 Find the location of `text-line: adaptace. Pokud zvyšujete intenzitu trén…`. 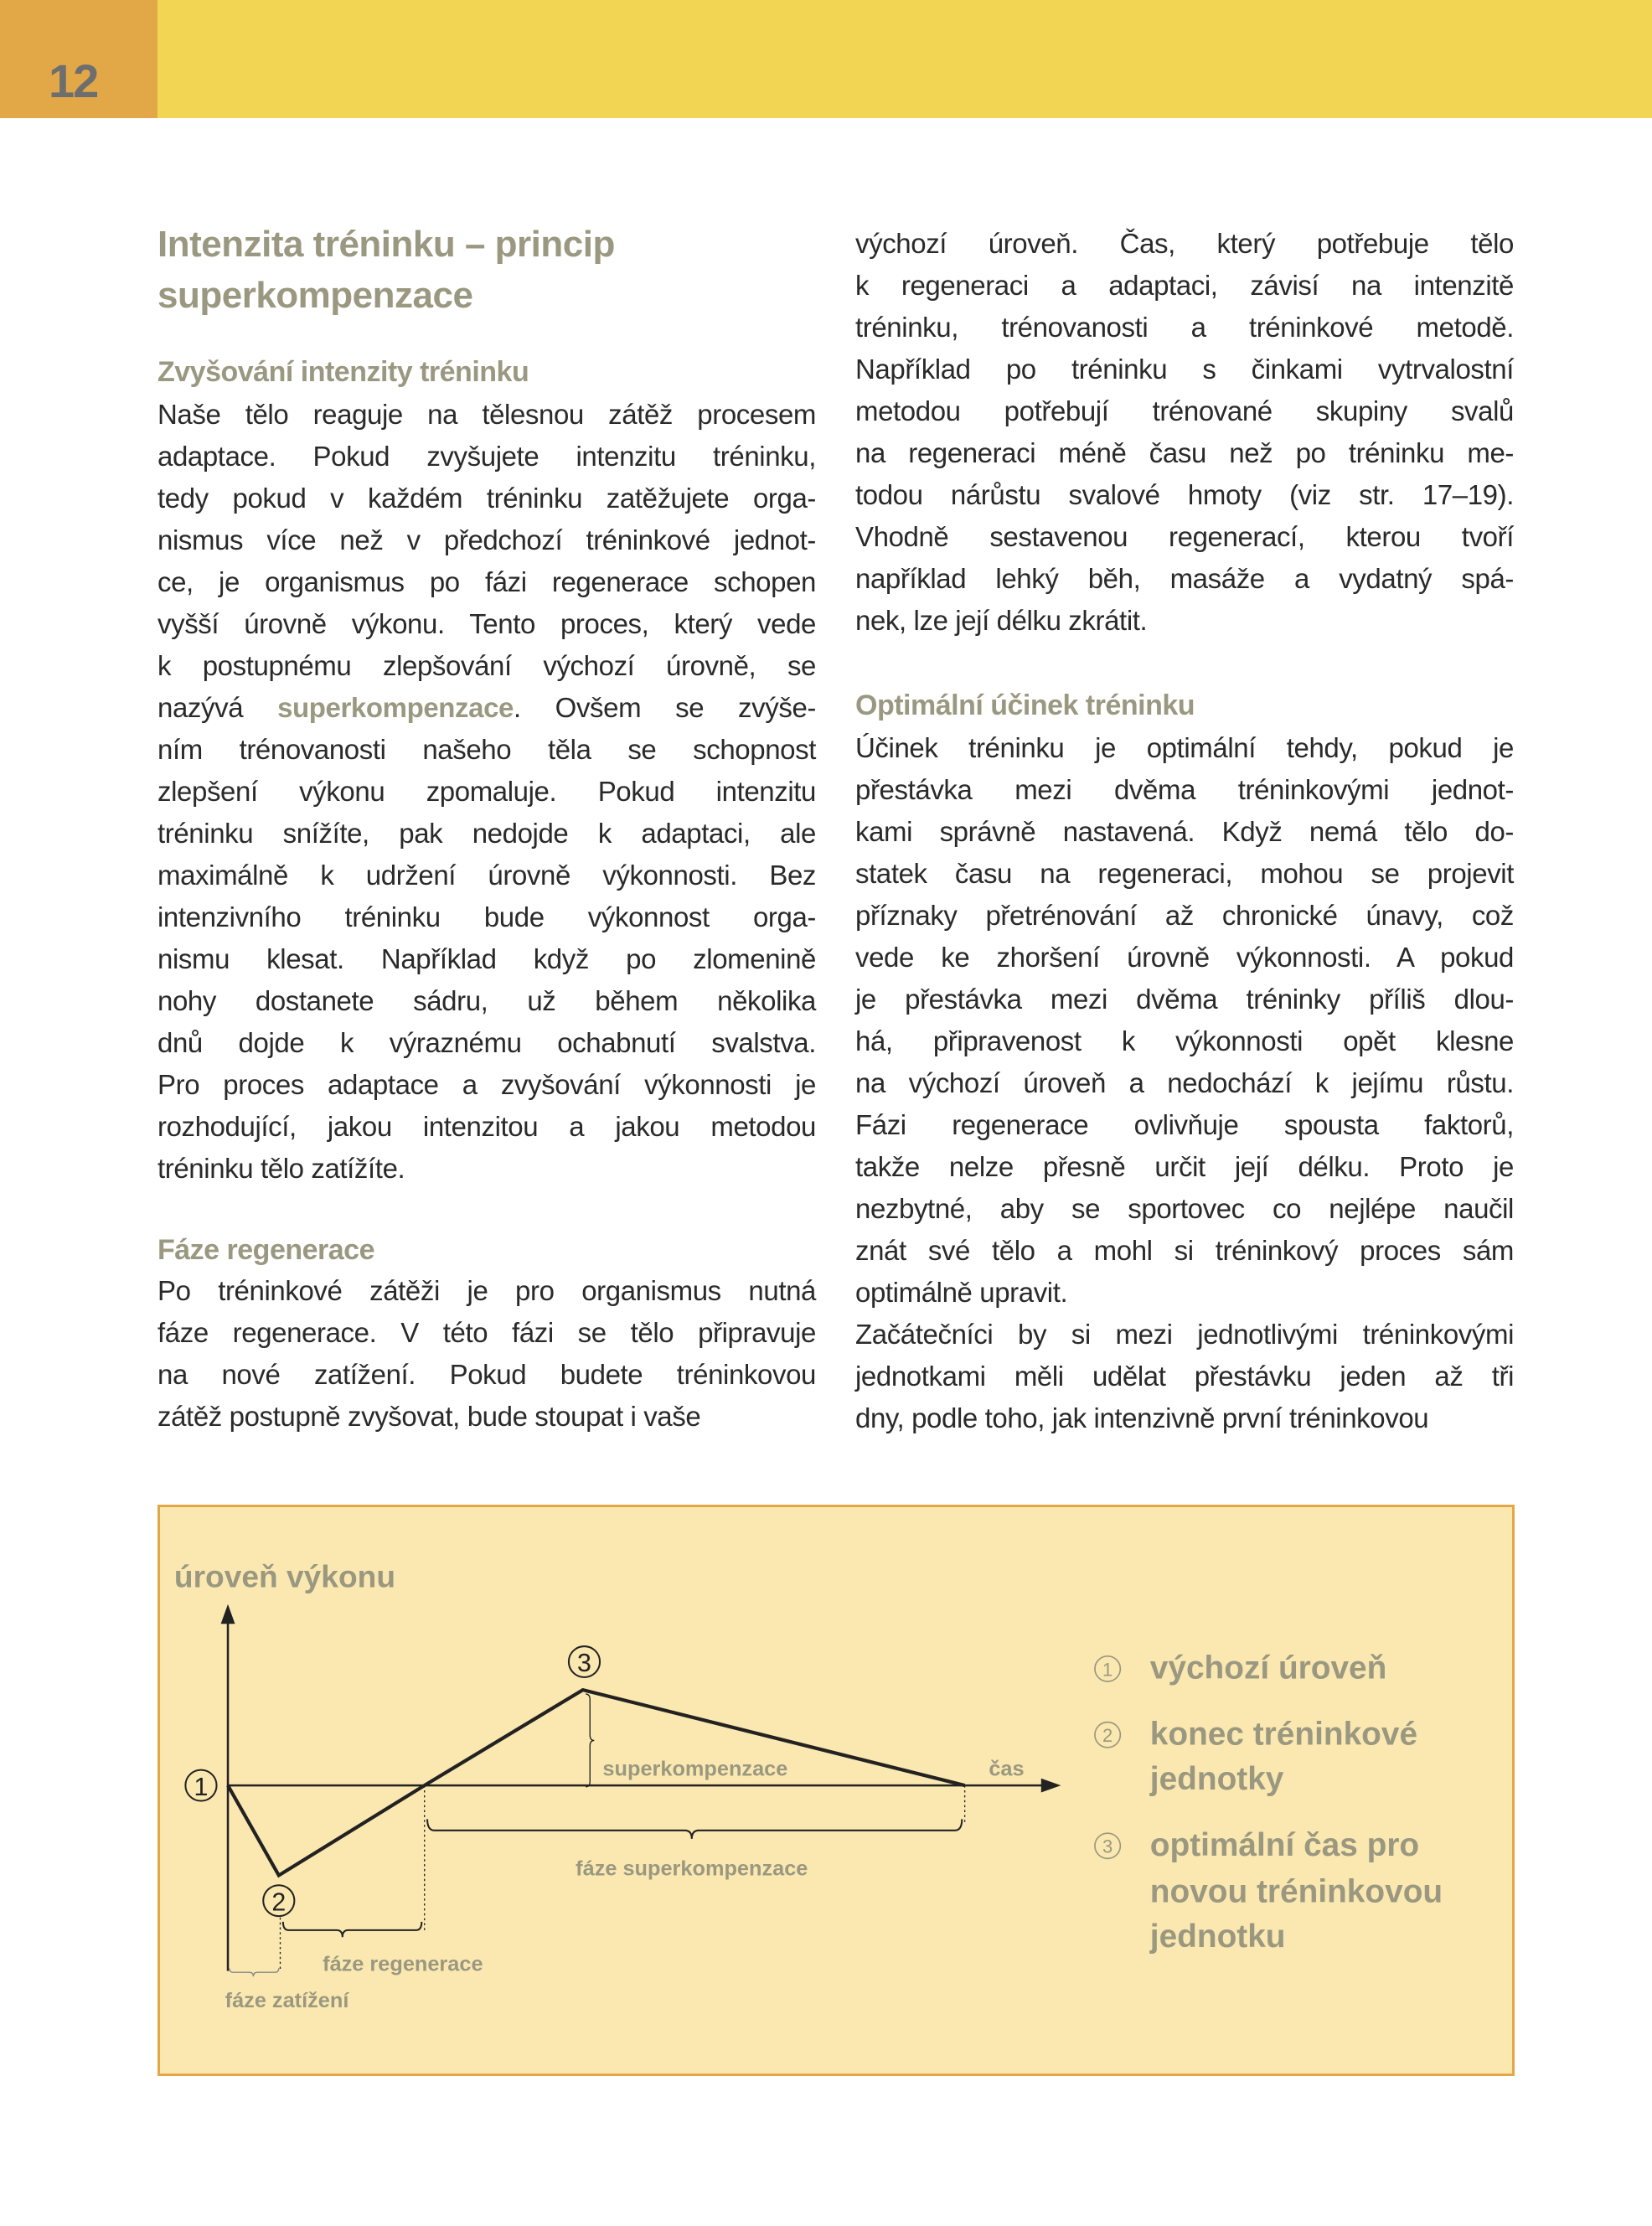

text-line: adaptace. Pokud zvyšujete intenzitu trén… is located at coordinates (486, 457).